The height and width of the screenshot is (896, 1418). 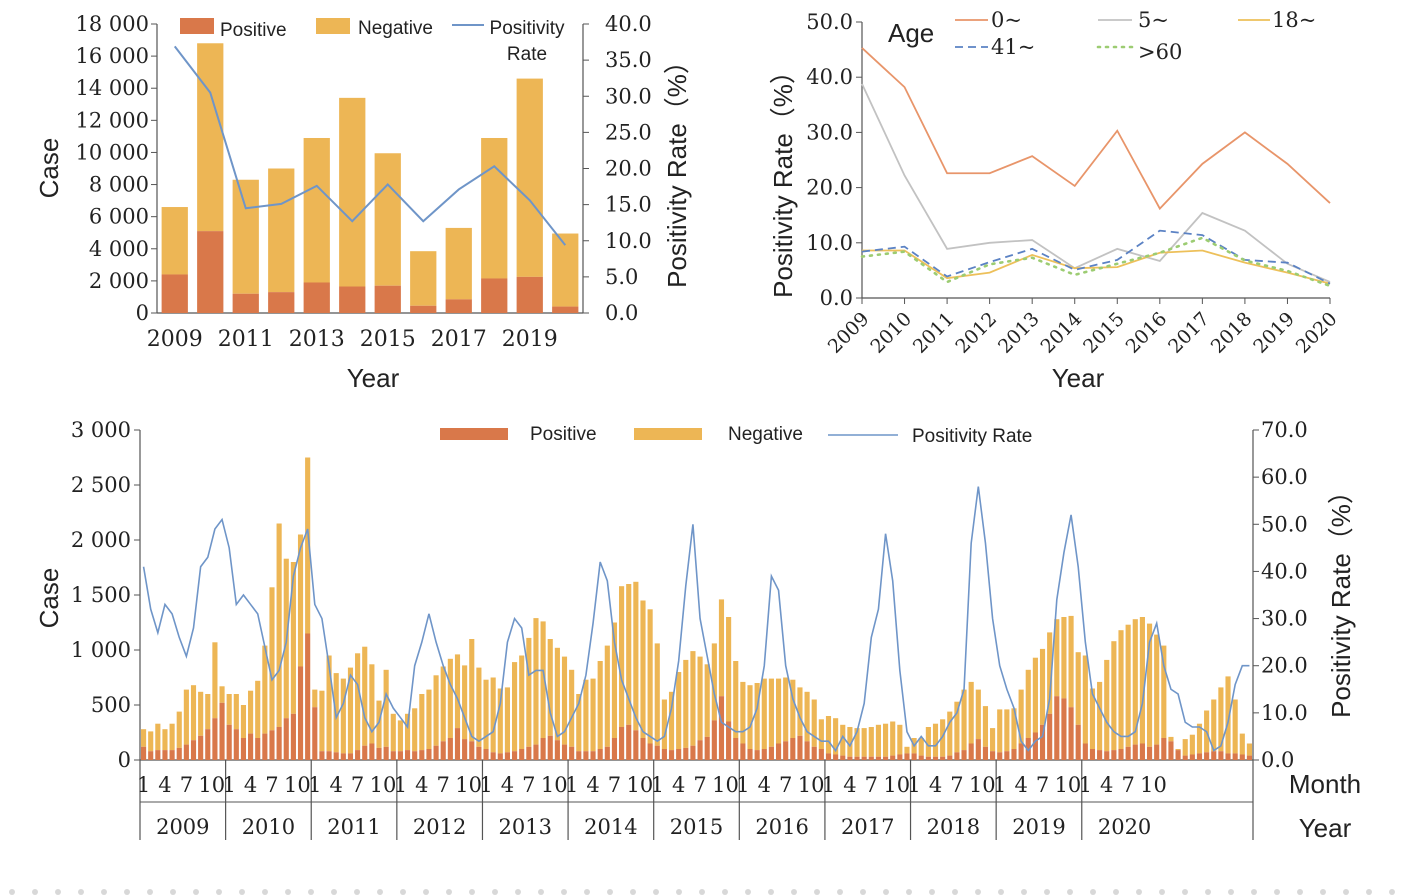 I want to click on y-tick-label: 16 000, so click(x=112, y=56).